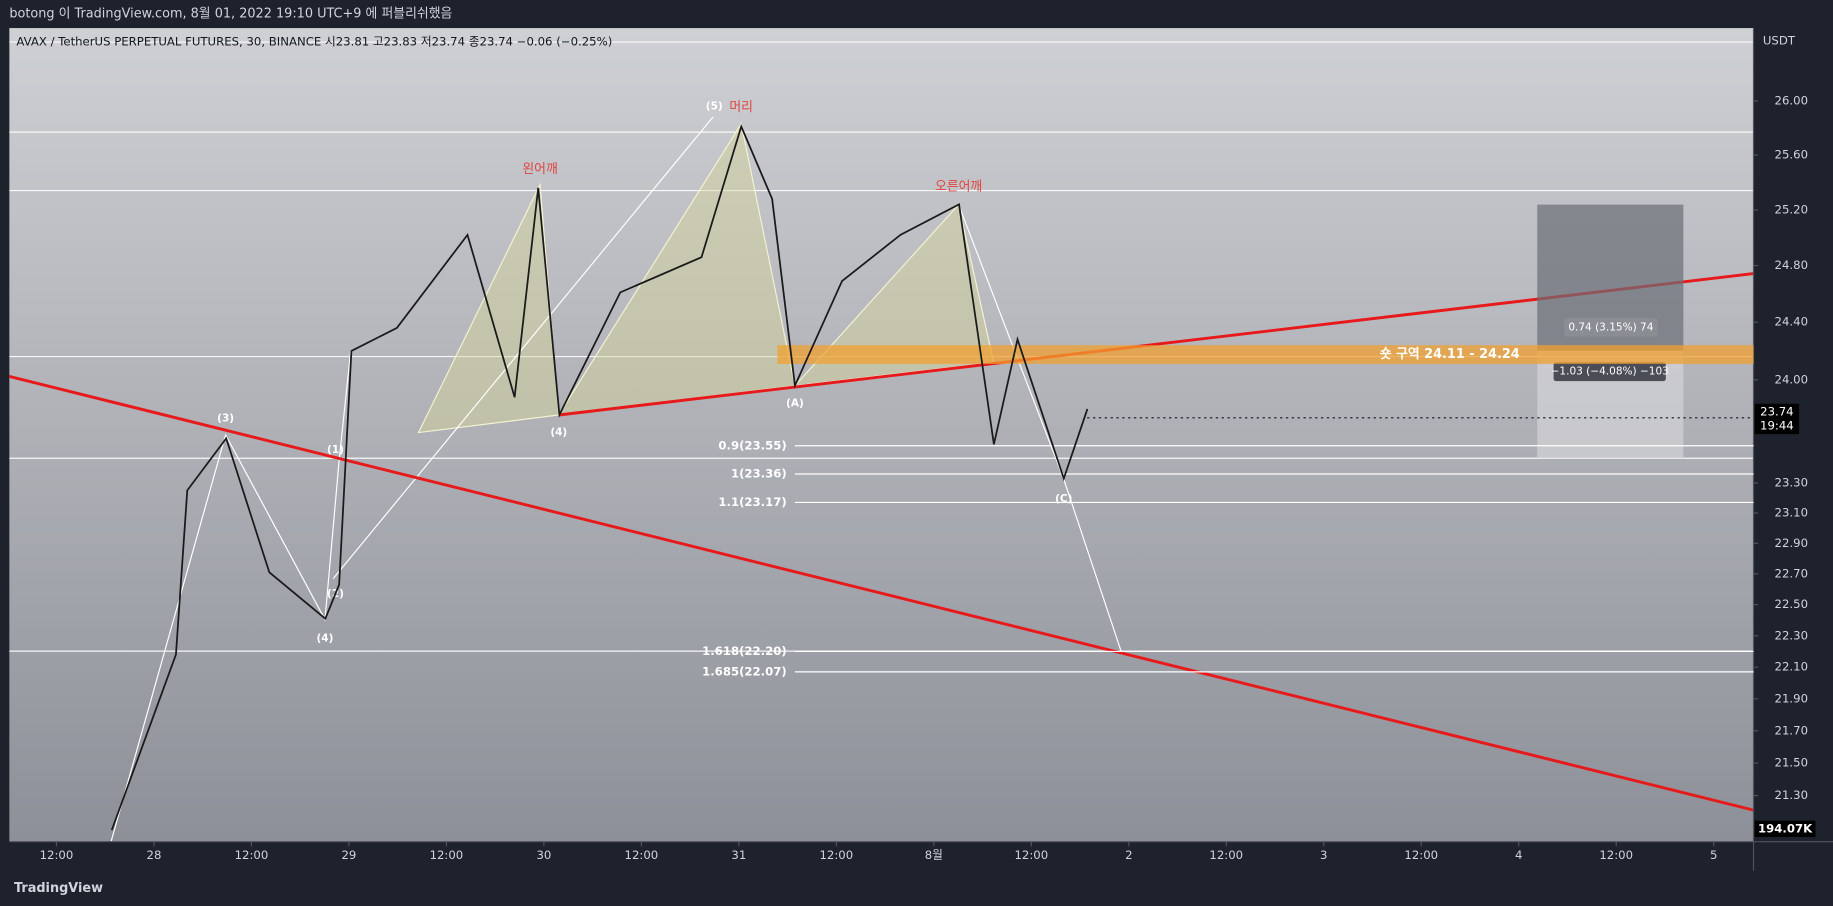 The width and height of the screenshot is (1833, 906). I want to click on fib-label: 1.685(22.07), so click(744, 671).